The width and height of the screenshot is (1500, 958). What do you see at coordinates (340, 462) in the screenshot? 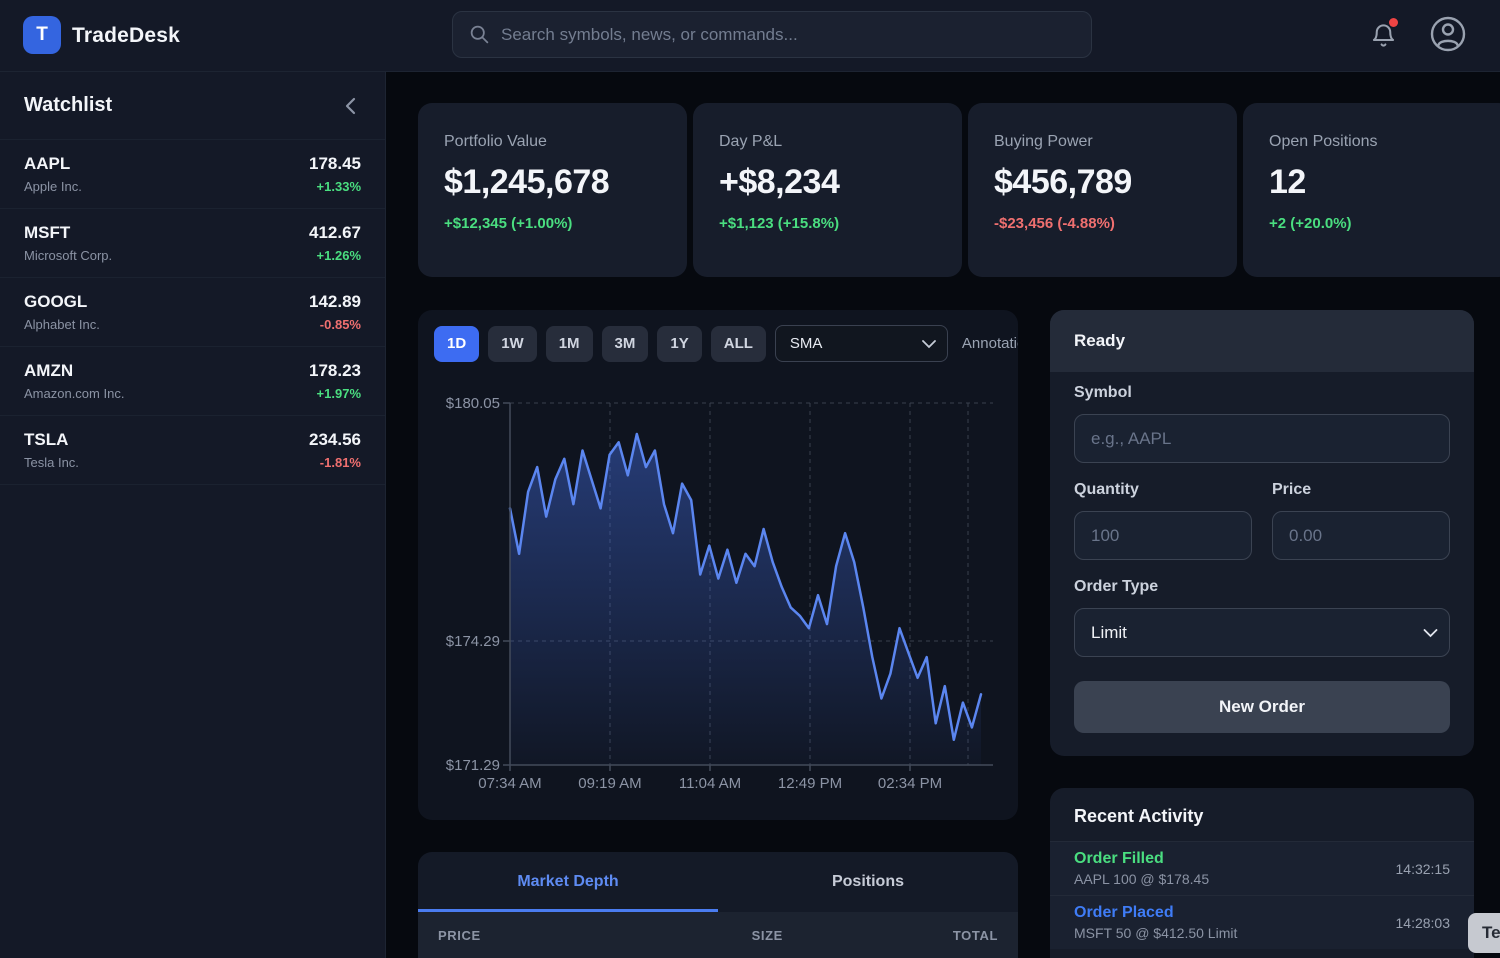
I see `change: -1.81%` at bounding box center [340, 462].